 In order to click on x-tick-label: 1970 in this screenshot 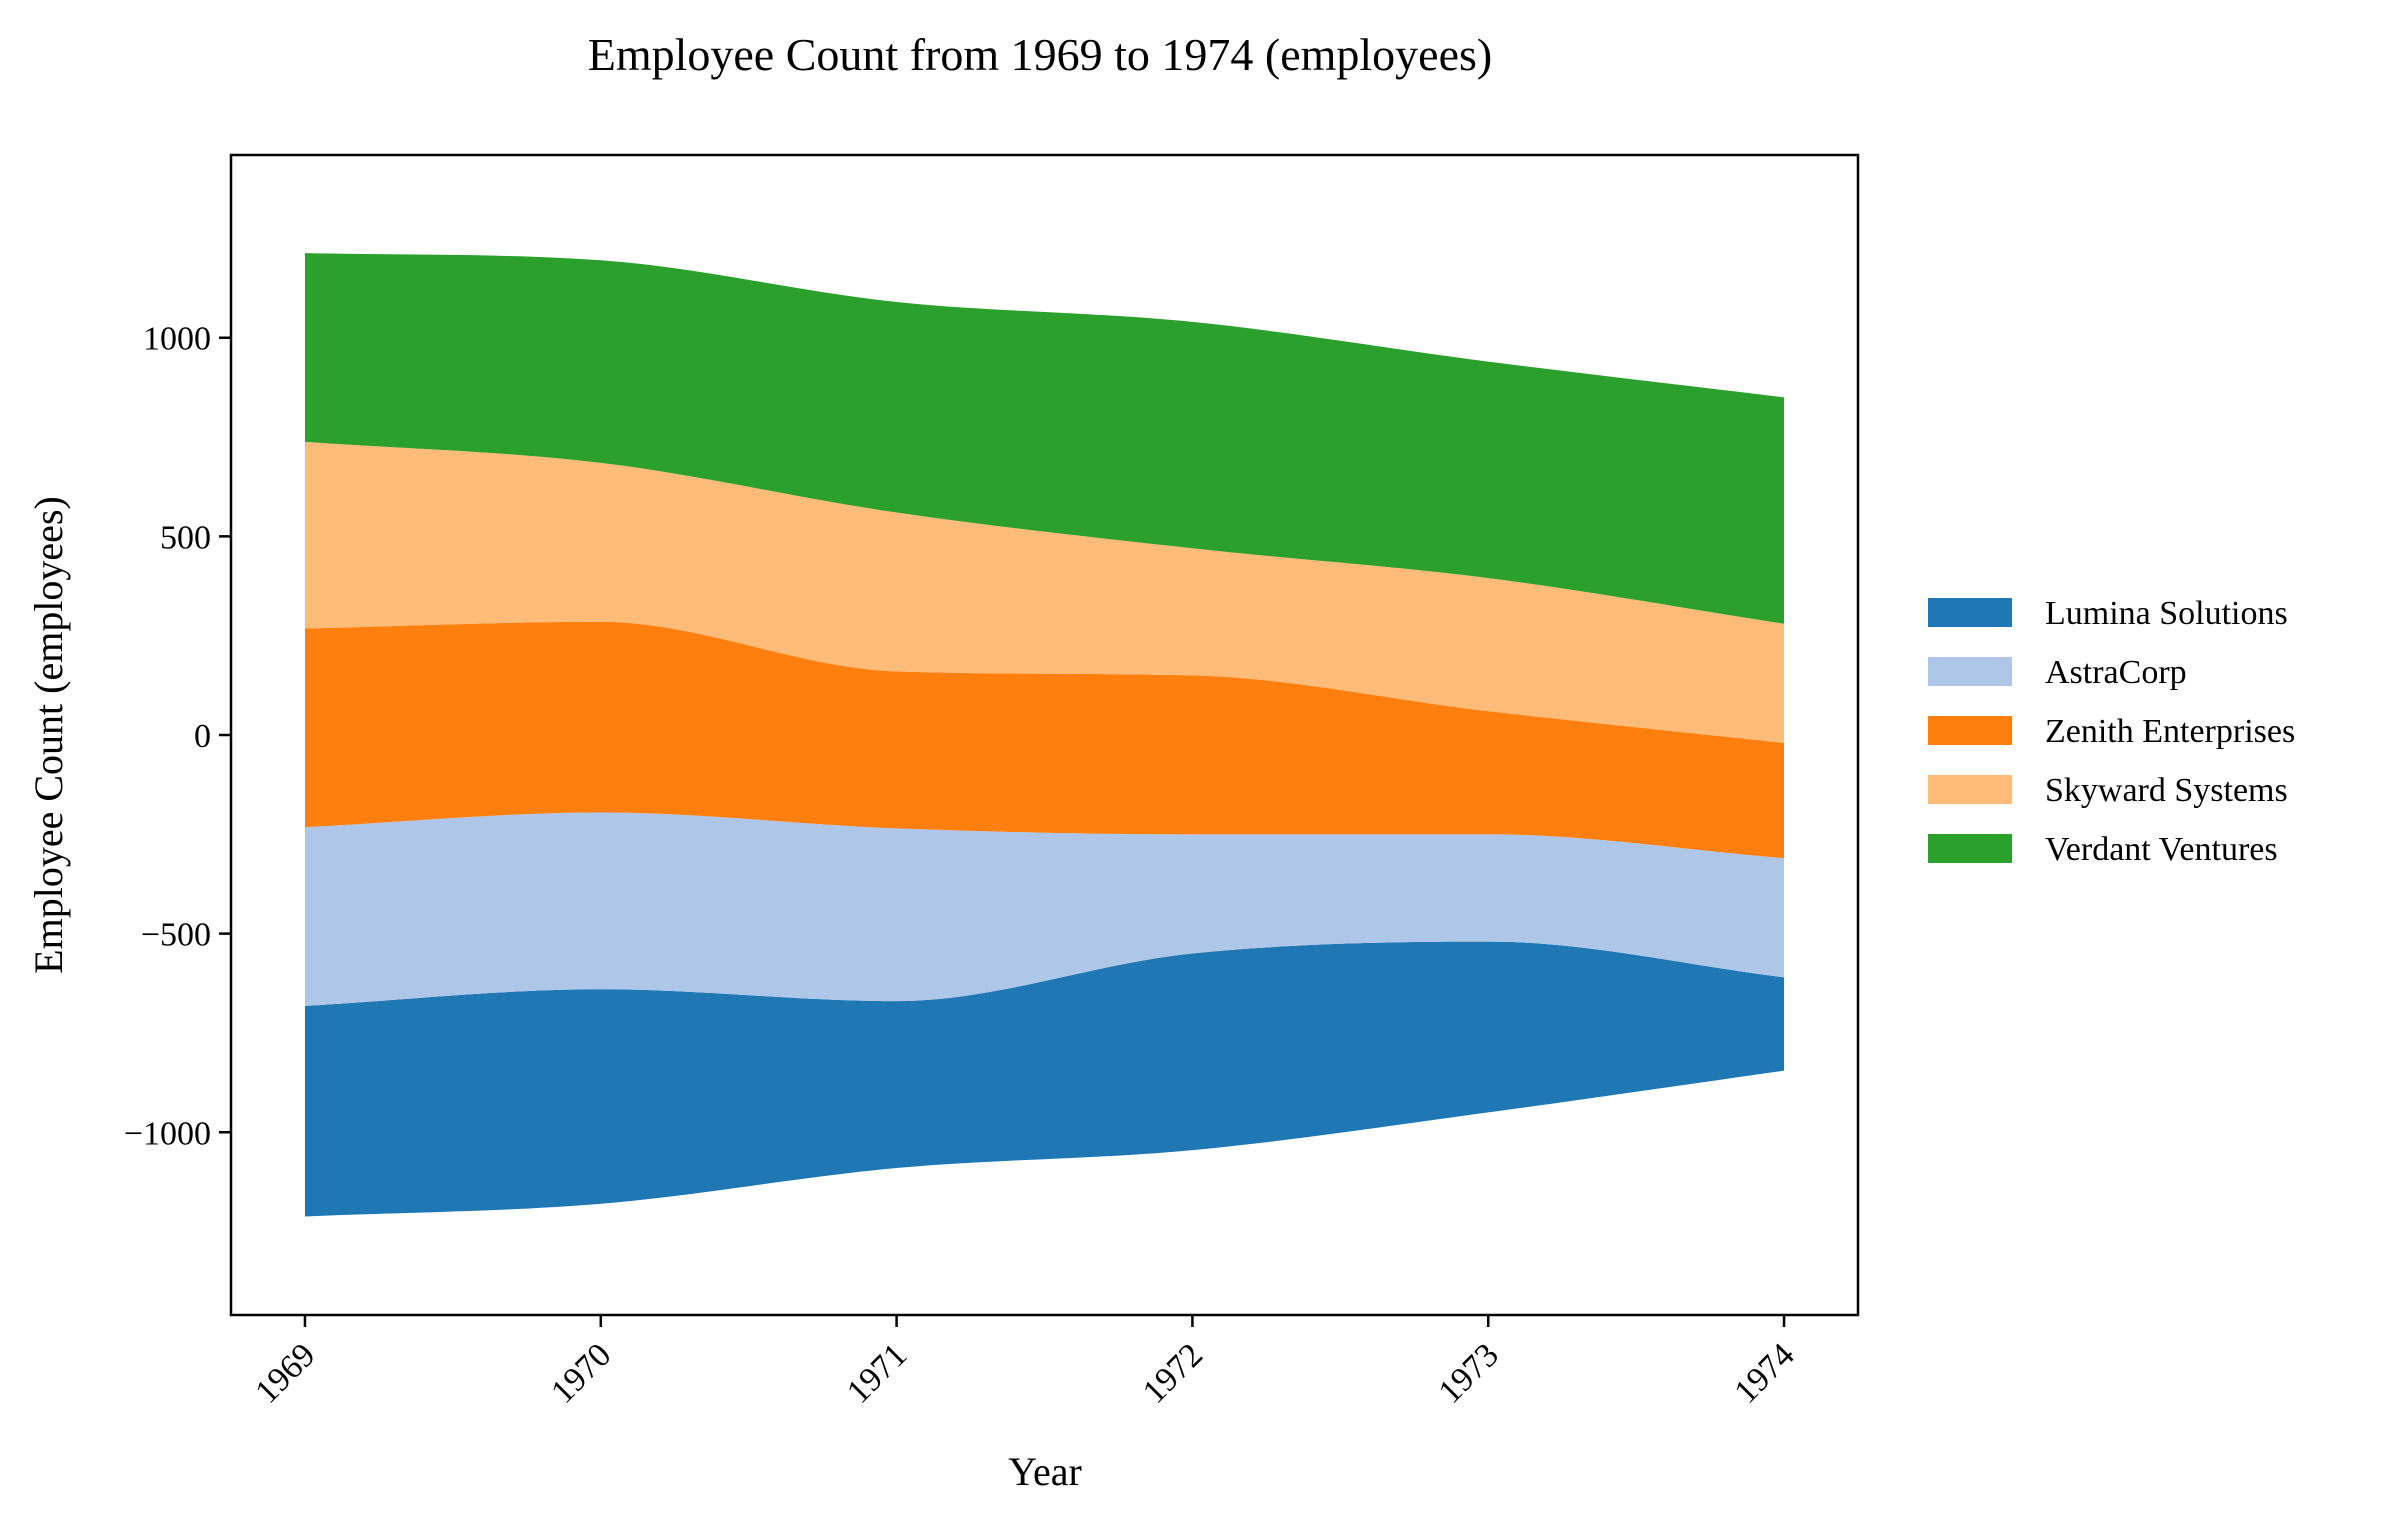, I will do `click(581, 1373)`.